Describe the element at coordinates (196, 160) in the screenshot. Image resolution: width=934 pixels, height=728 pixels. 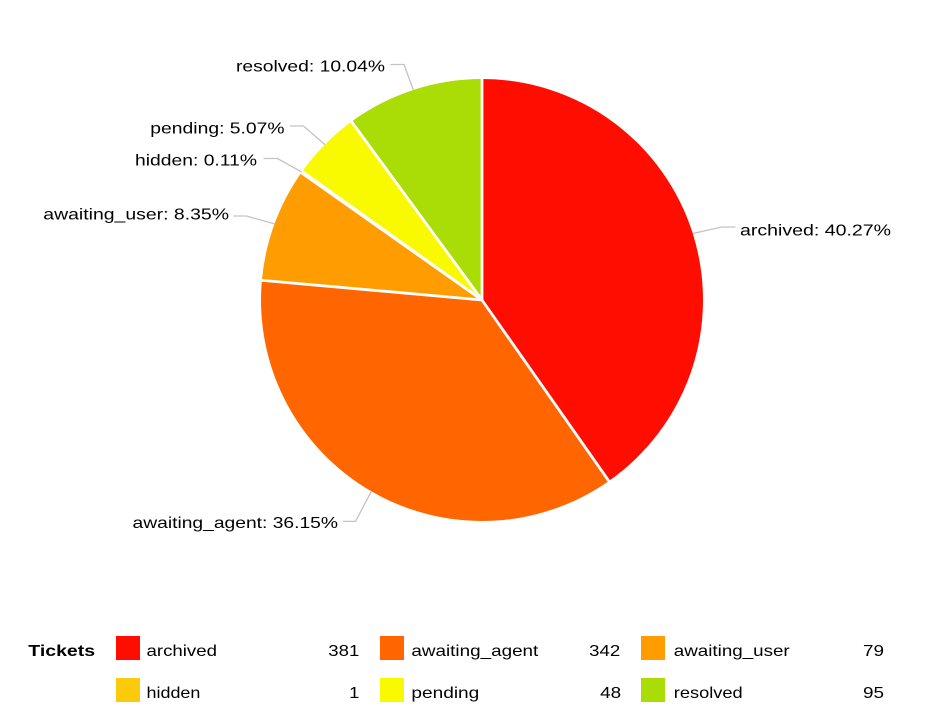
I see `svg-text: hidden: 0.11%` at that location.